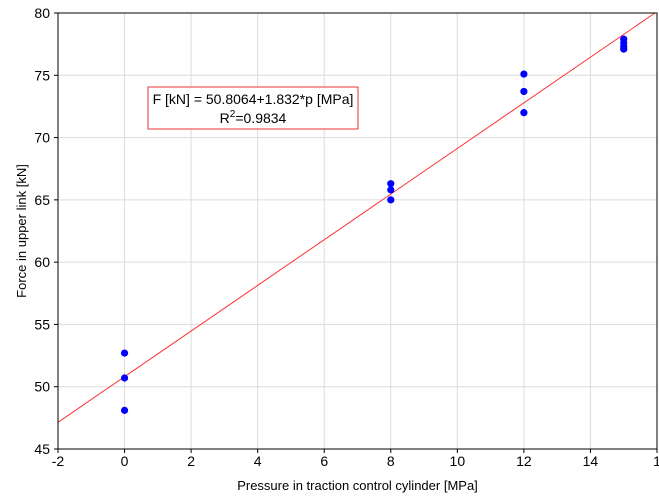  What do you see at coordinates (42, 75) in the screenshot?
I see `y-tick-label: 75` at bounding box center [42, 75].